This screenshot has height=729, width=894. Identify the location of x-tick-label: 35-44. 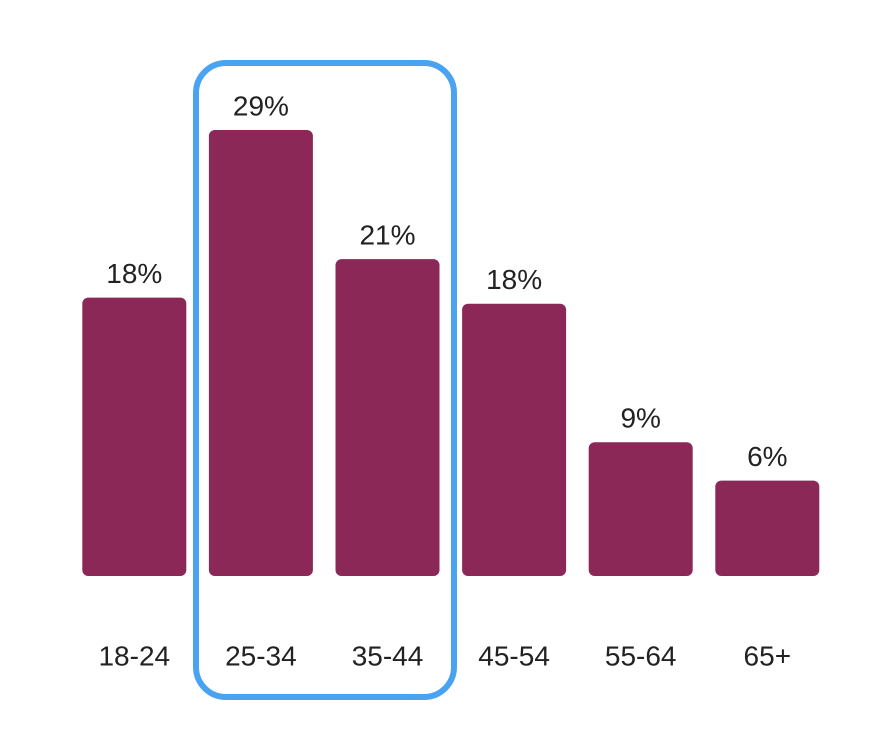
(388, 655).